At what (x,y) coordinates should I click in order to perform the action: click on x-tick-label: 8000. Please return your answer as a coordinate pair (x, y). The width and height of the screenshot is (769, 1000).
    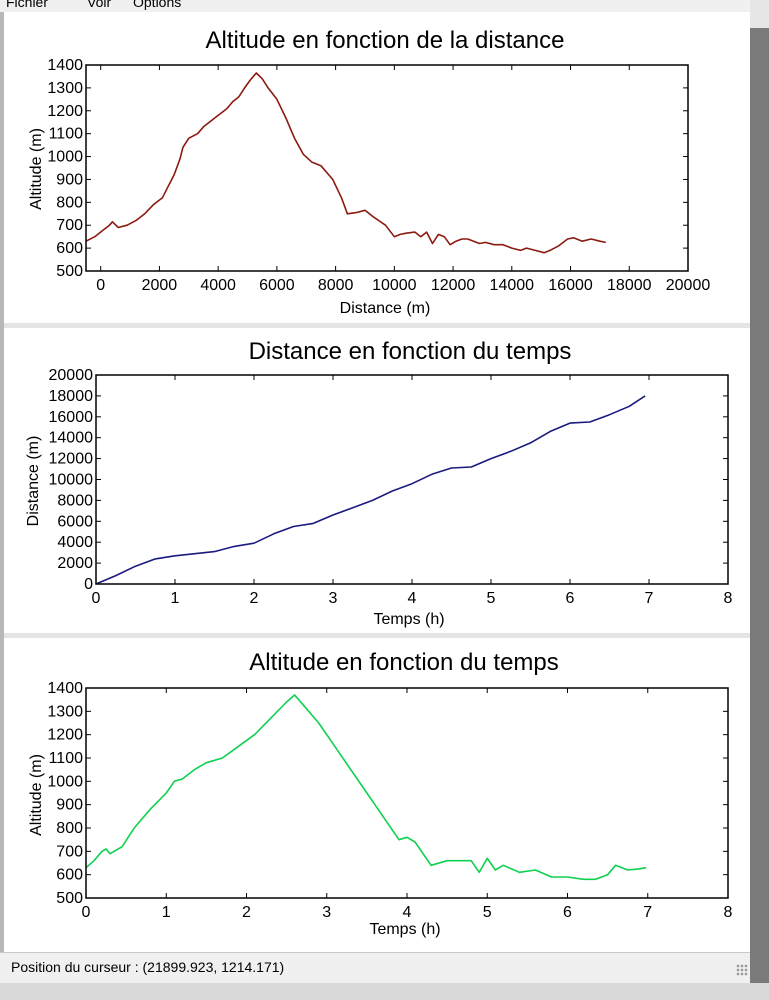
    Looking at the image, I should click on (336, 285).